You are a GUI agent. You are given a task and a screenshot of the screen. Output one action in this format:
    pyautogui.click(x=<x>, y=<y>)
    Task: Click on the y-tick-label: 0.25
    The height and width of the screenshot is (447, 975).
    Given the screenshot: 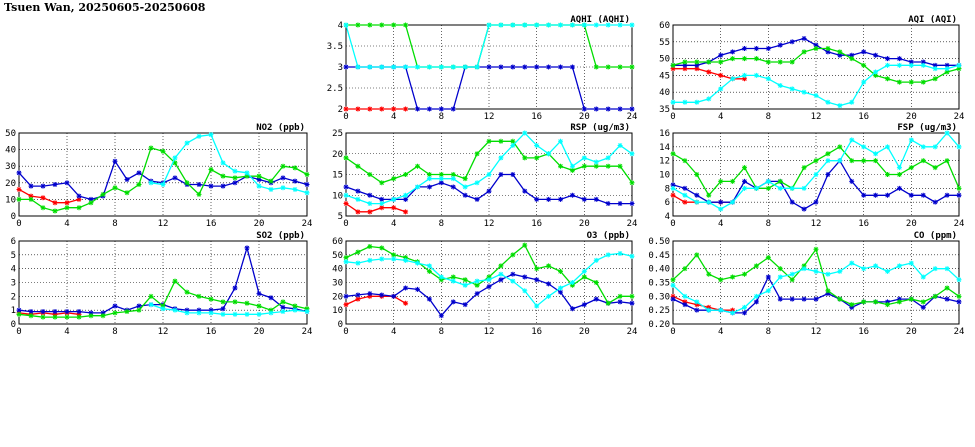 What is the action you would take?
    pyautogui.click(x=659, y=311)
    